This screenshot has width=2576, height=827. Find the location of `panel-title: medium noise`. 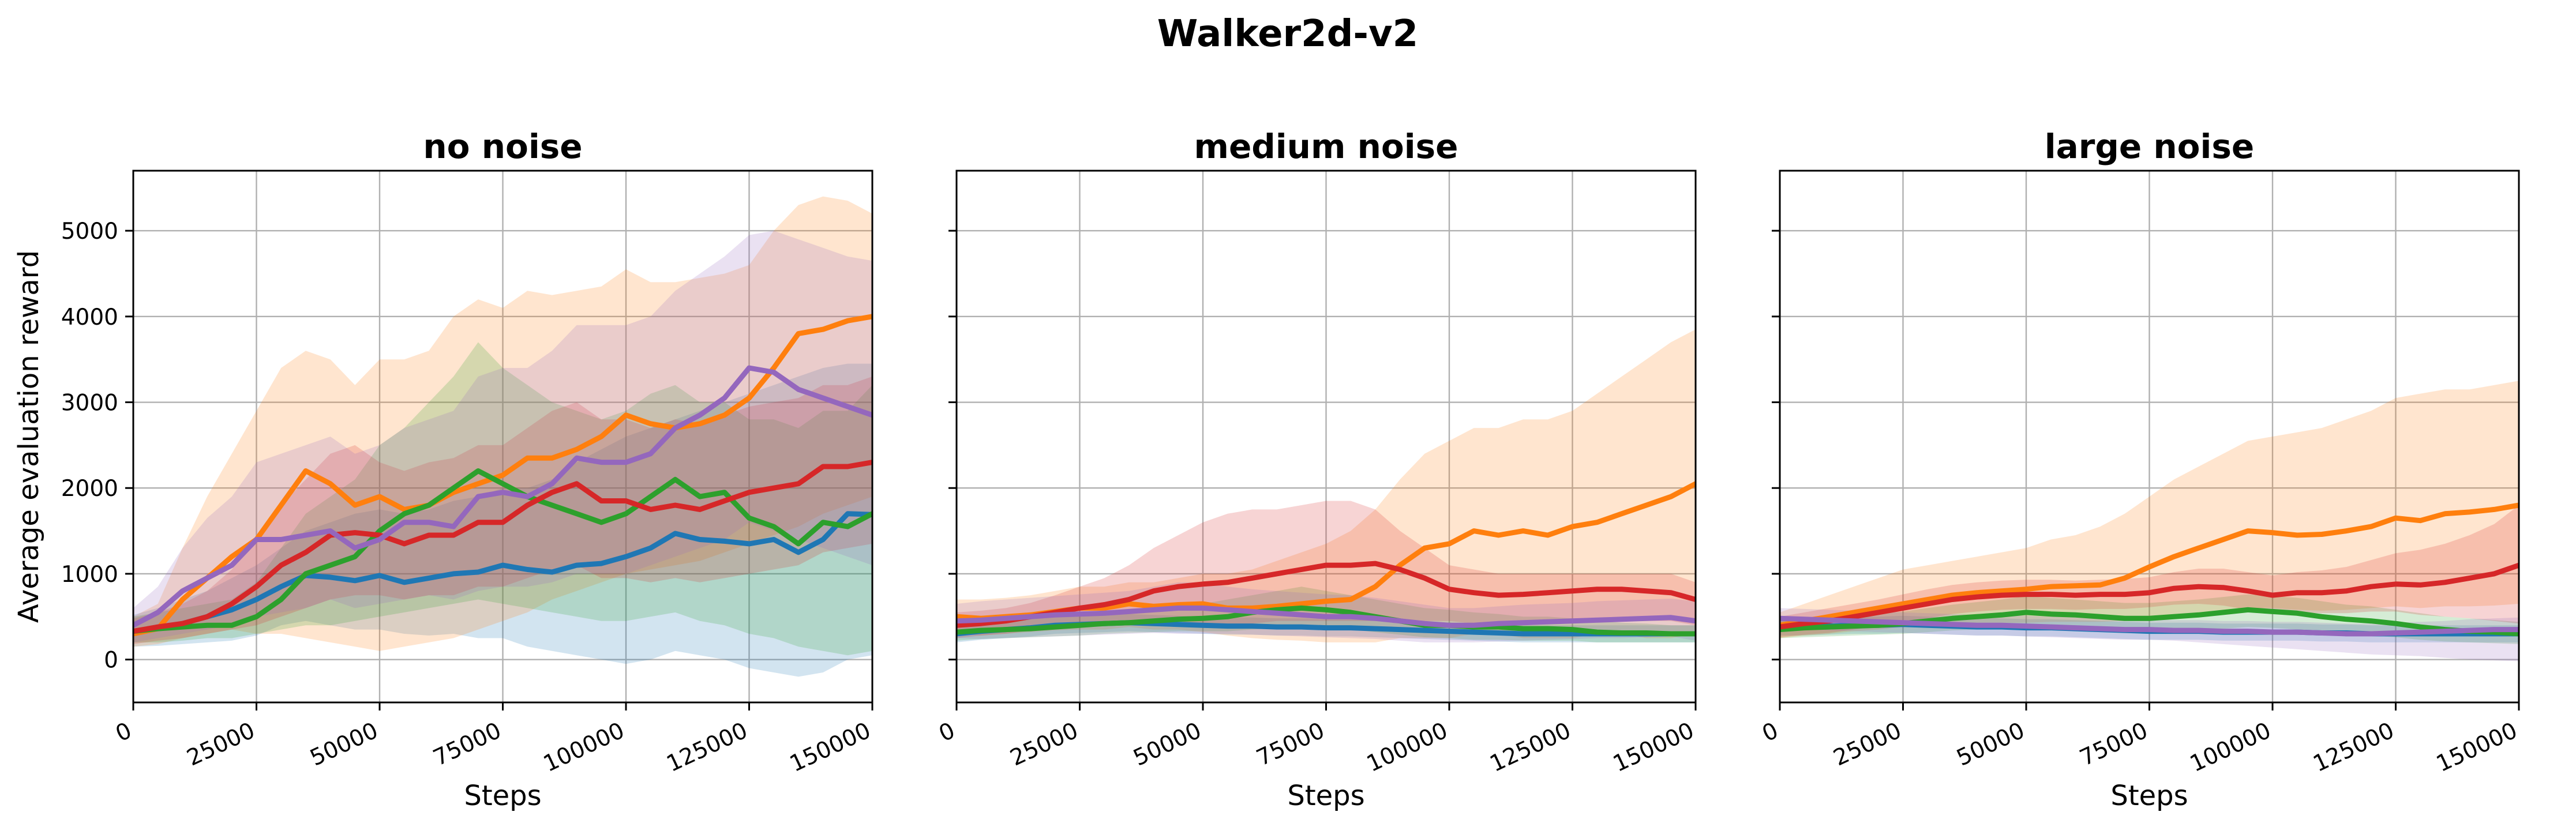

panel-title: medium noise is located at coordinates (1326, 146).